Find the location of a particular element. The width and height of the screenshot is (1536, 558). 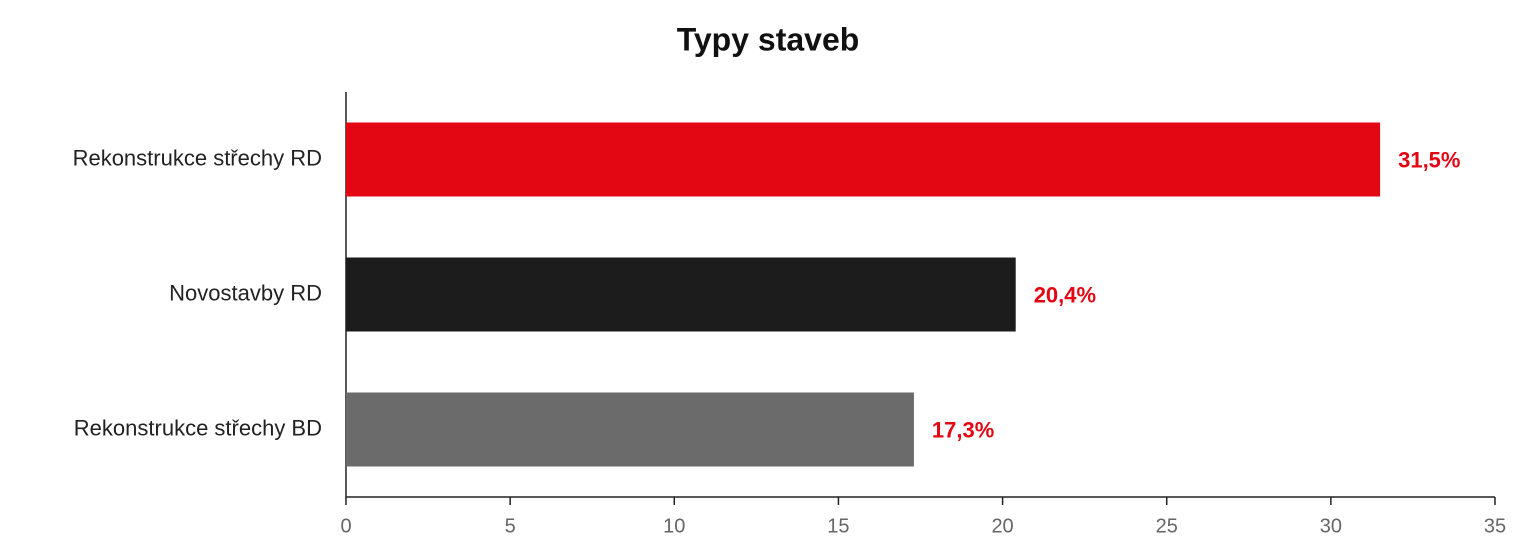

value-label: 31,5% is located at coordinates (1429, 159).